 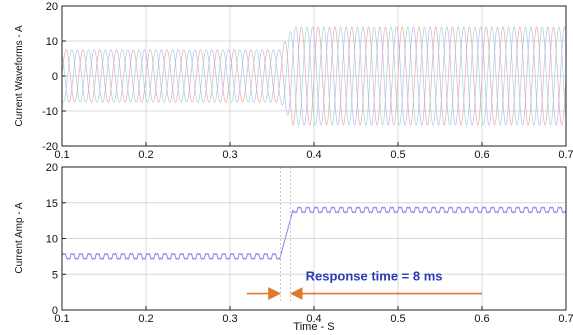 I want to click on amplitude-x-tick-label: 0.6, so click(x=481, y=319).